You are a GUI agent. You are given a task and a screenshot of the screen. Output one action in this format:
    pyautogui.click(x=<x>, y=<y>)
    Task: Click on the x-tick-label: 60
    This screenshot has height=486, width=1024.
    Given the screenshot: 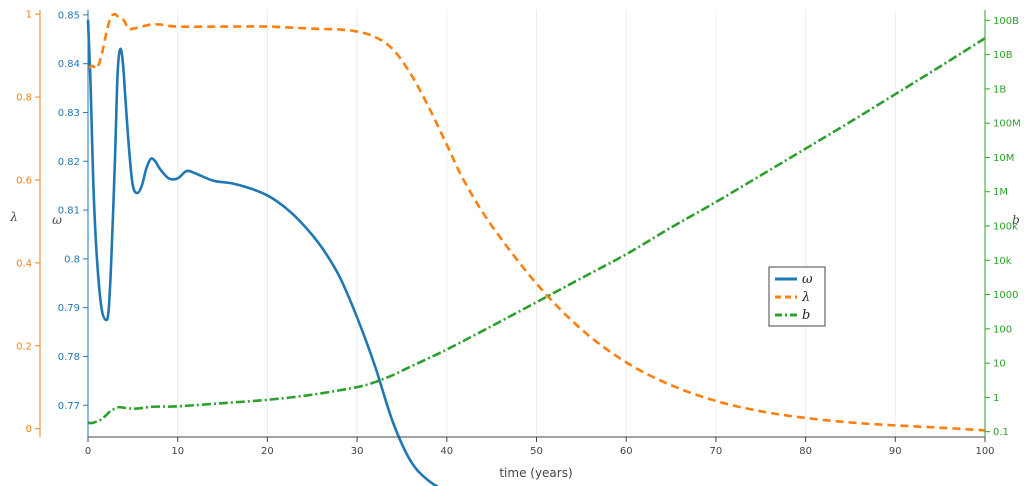 What is the action you would take?
    pyautogui.click(x=626, y=451)
    